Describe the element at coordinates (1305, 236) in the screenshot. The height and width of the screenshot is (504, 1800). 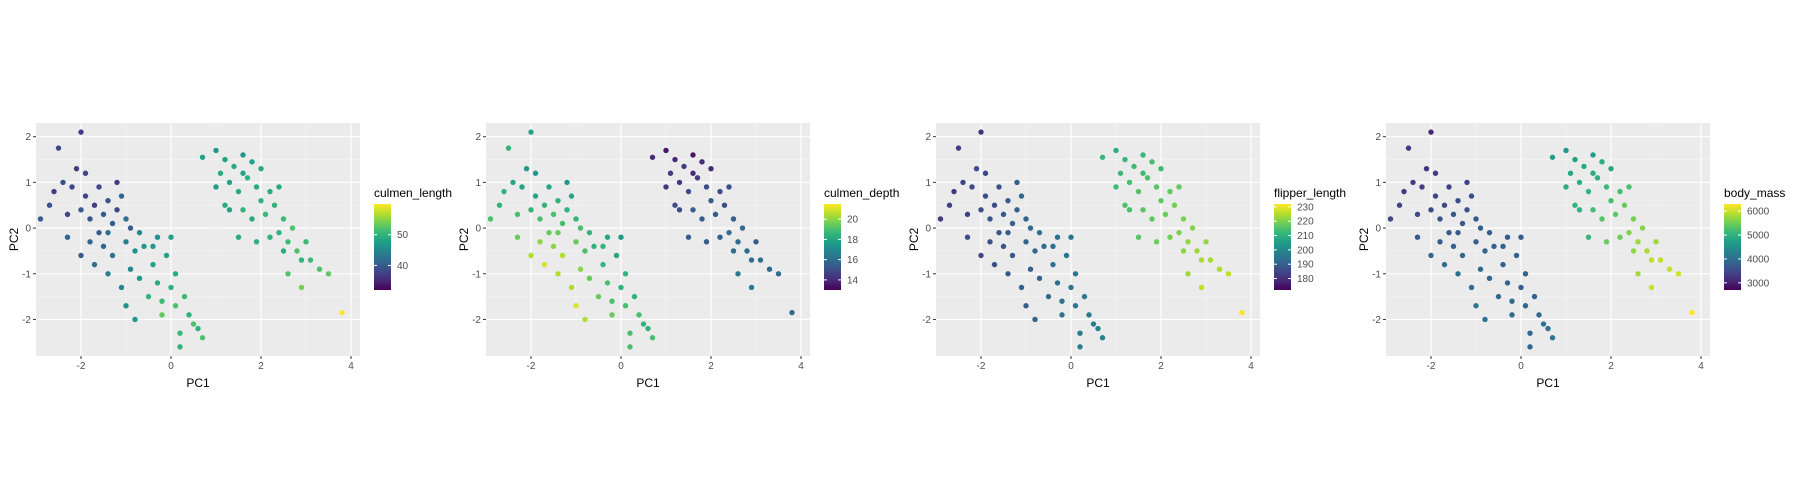
I see `colorbar-label: 210` at that location.